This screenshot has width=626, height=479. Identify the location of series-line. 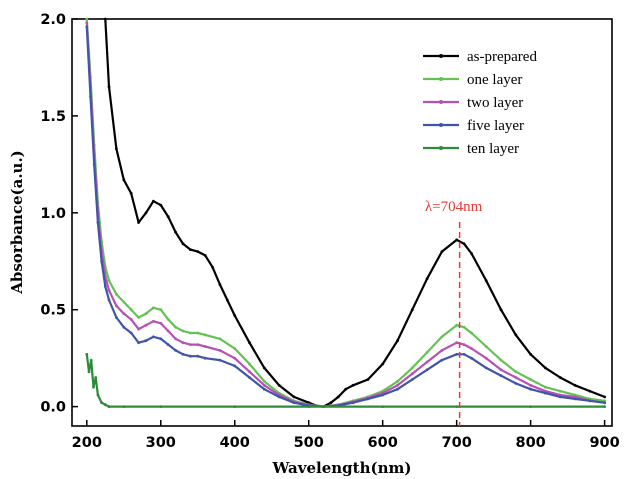
(345, 381).